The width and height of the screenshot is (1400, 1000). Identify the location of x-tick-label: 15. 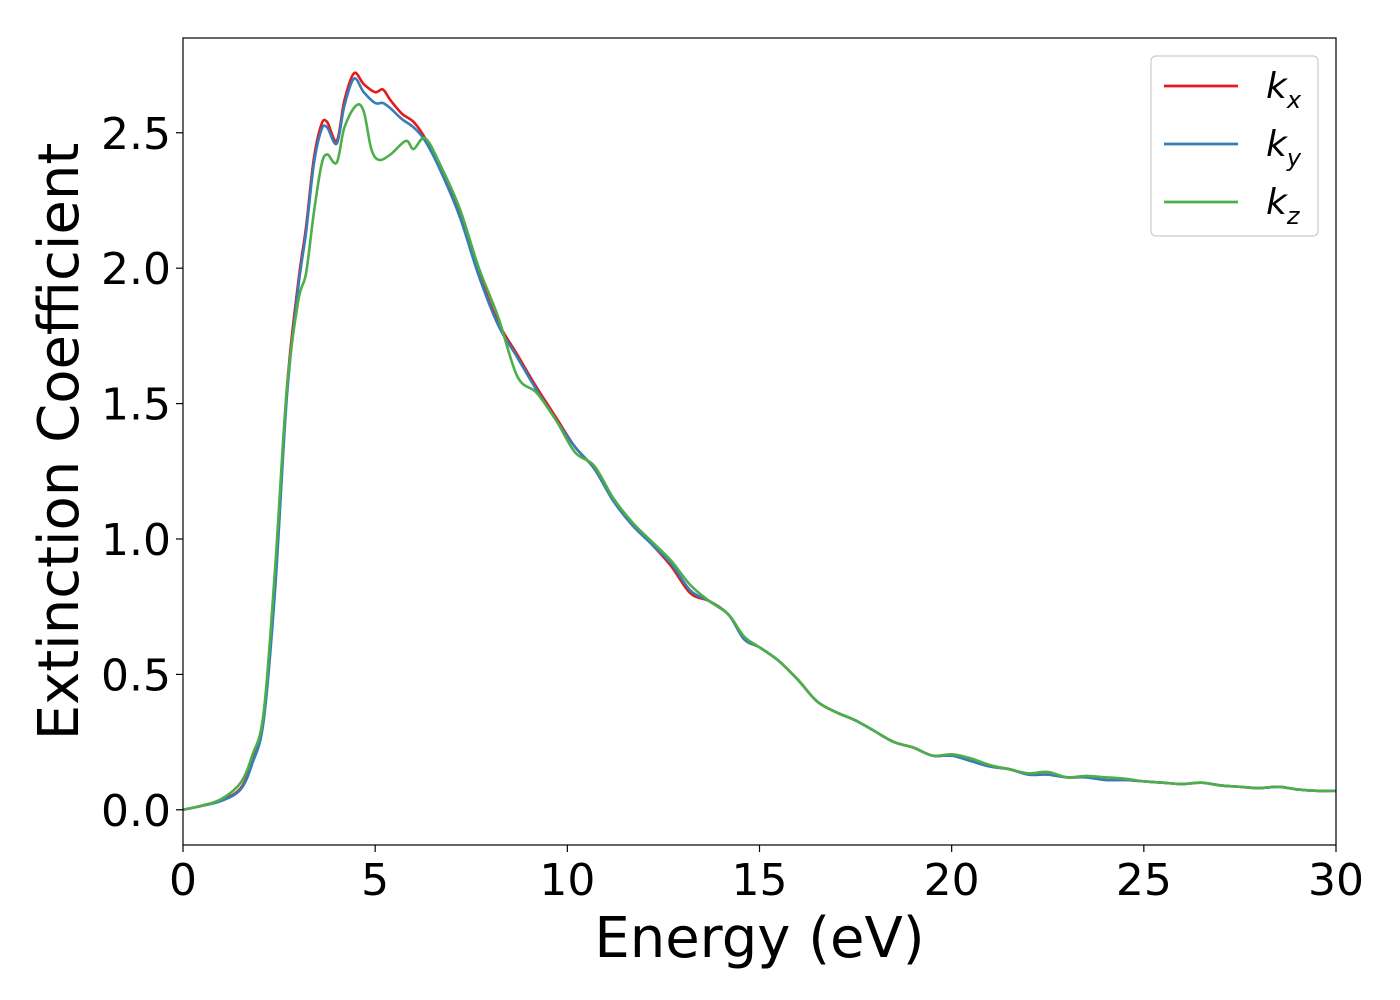
(760, 880).